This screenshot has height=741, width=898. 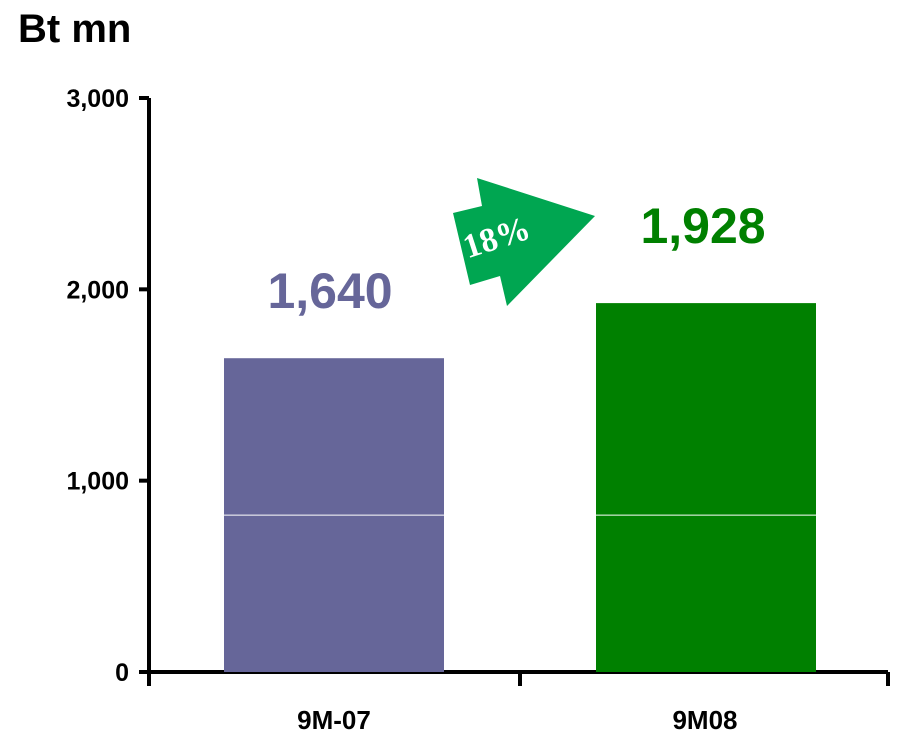 I want to click on growth-arrow-icon, so click(x=524, y=242).